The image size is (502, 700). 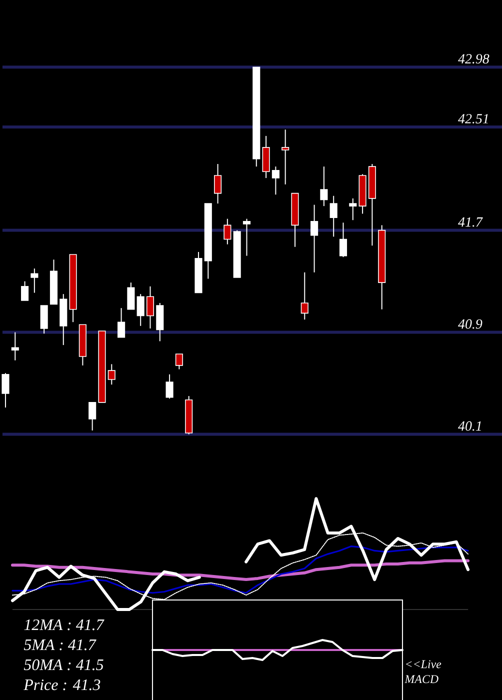 I want to click on text: 12MA : 41.7, so click(x=64, y=624).